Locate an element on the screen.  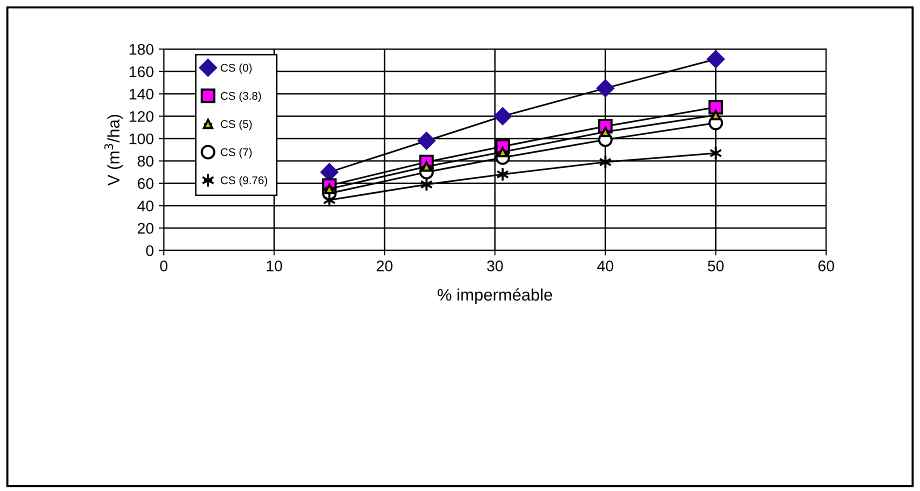
y-tick-label: 40 is located at coordinates (145, 206).